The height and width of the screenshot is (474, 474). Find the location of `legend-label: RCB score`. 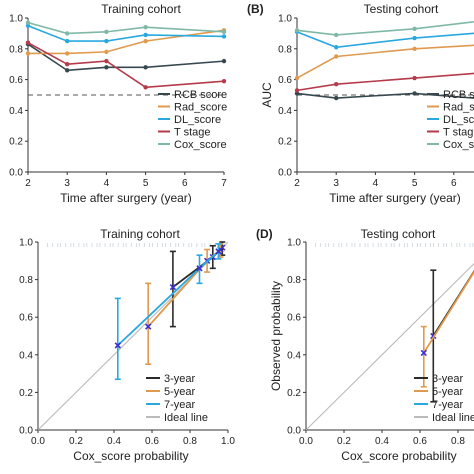

legend-label: RCB score is located at coordinates (200, 95).